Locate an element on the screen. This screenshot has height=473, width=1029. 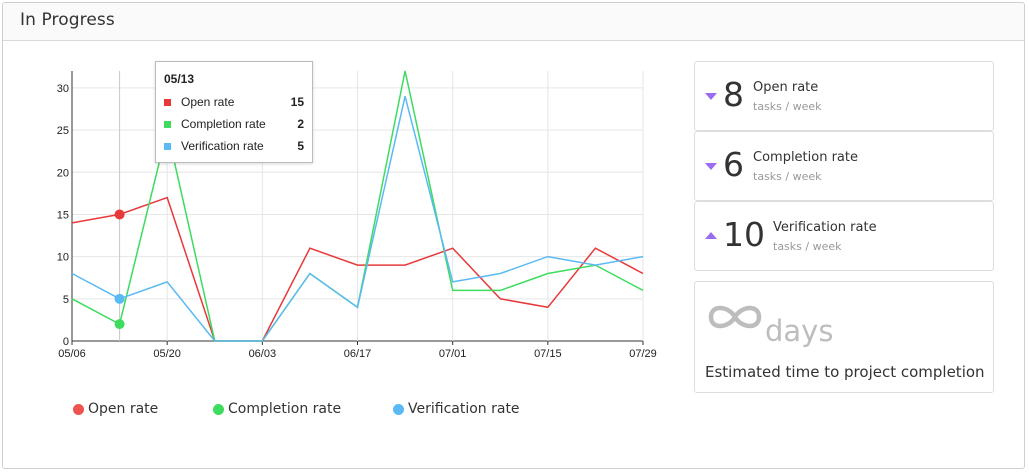
stat-value: 10 is located at coordinates (744, 234).